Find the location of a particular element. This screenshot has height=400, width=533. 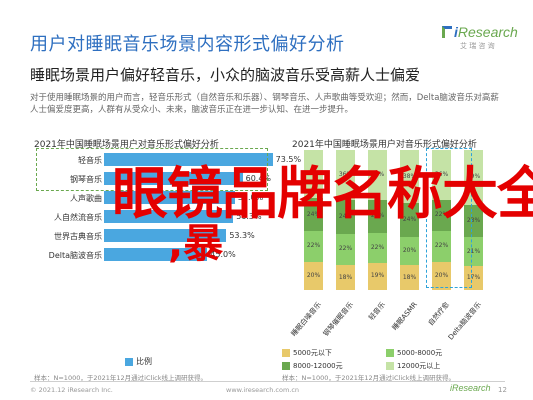

highlight-box-right is located at coordinates (449, 218).